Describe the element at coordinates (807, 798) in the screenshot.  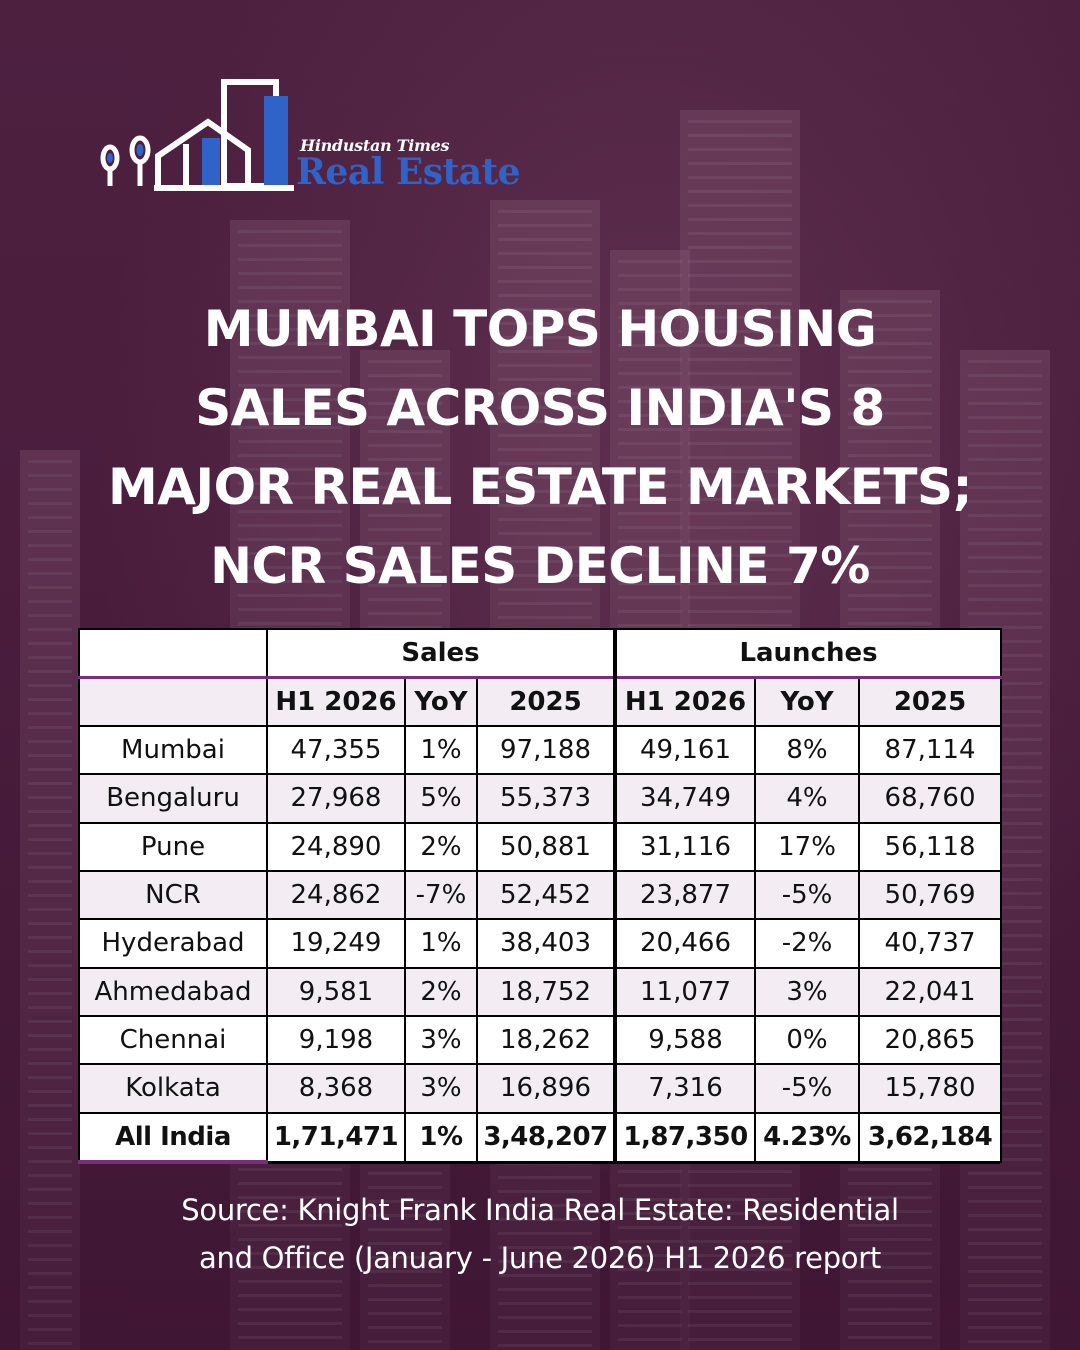
I see `value-cell: 4%` at that location.